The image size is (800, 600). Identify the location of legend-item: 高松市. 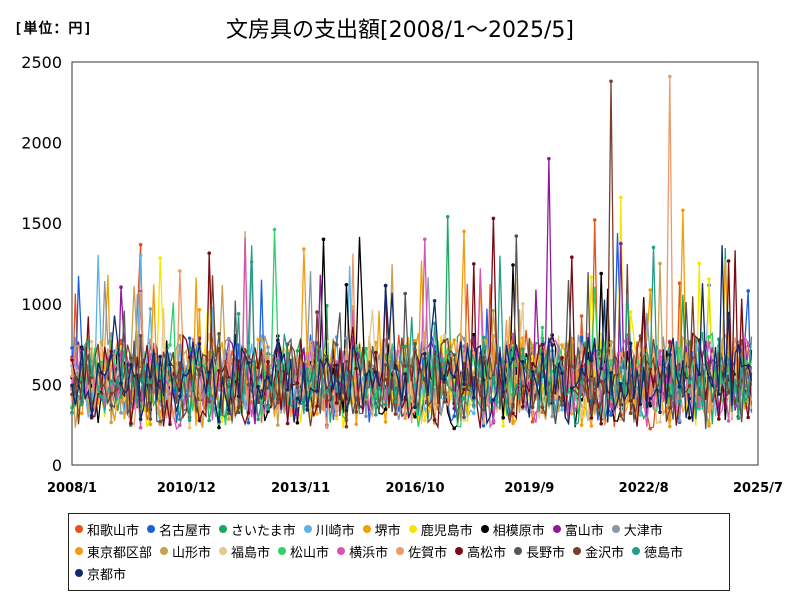
(480, 551).